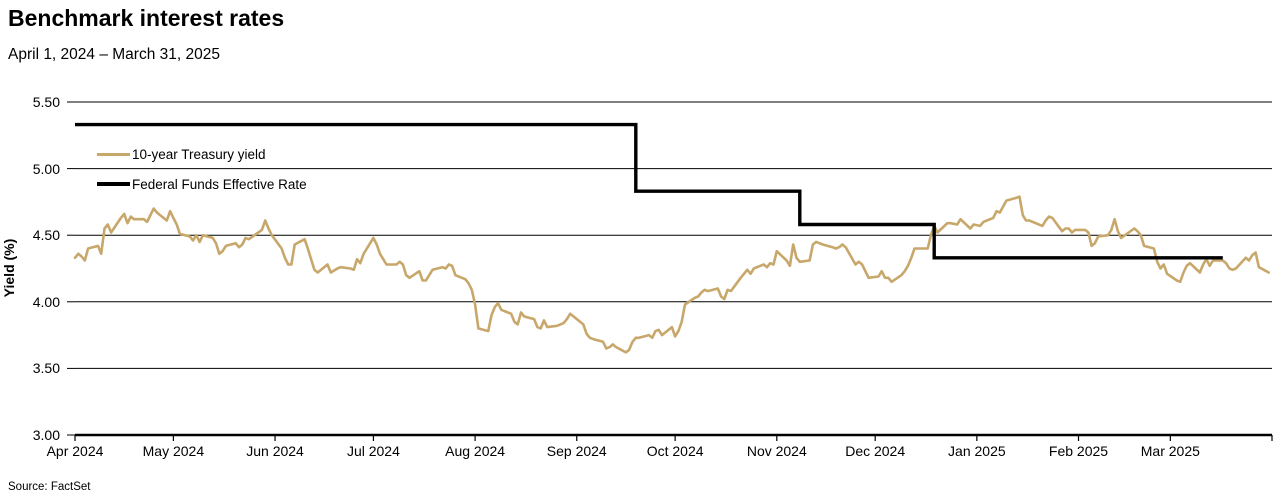 The width and height of the screenshot is (1280, 503). I want to click on y-tick-label: 5.50, so click(46, 102).